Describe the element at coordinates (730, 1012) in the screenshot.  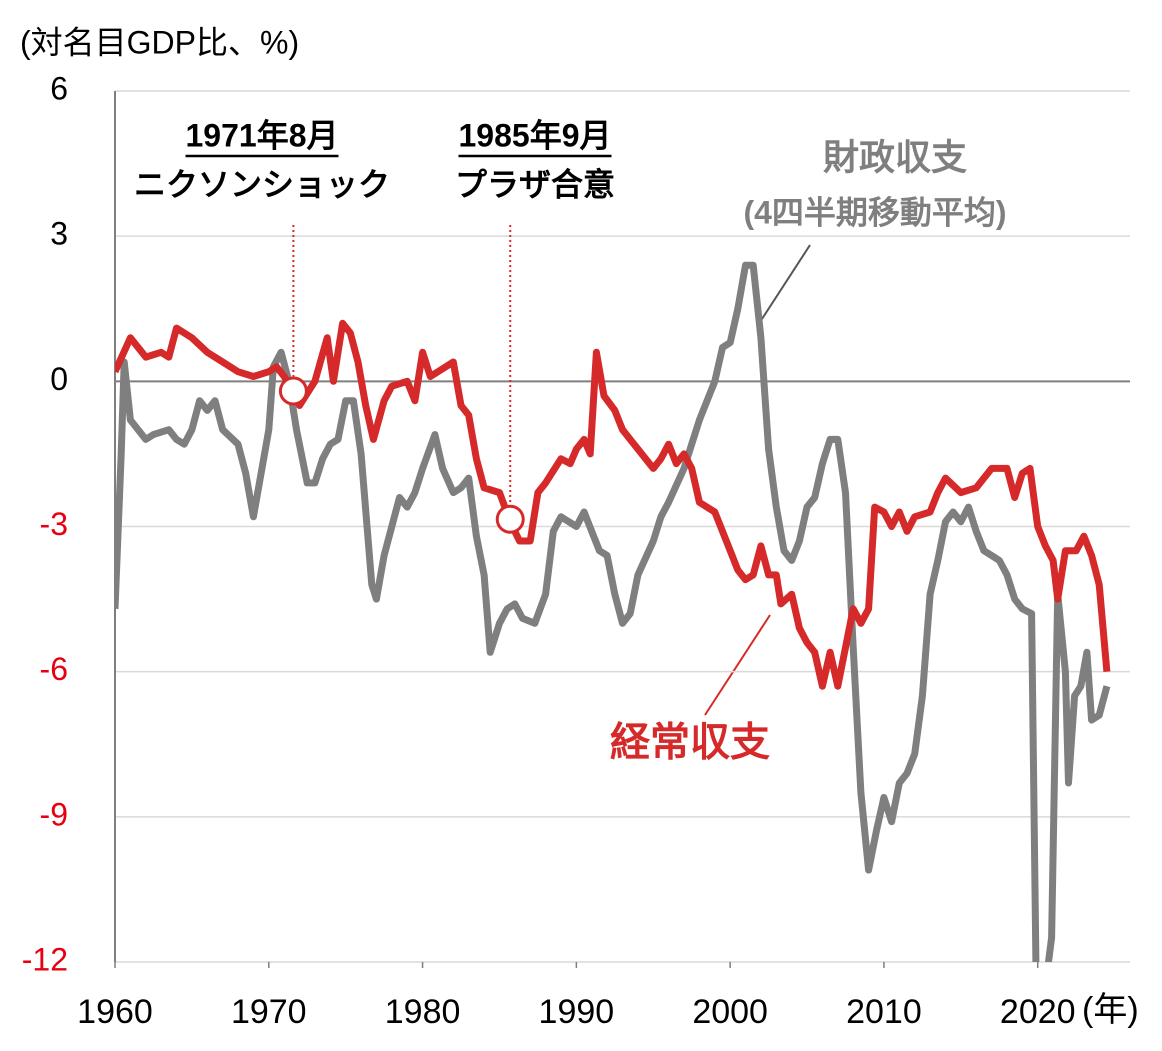
I see `x-tick-label: 2000` at that location.